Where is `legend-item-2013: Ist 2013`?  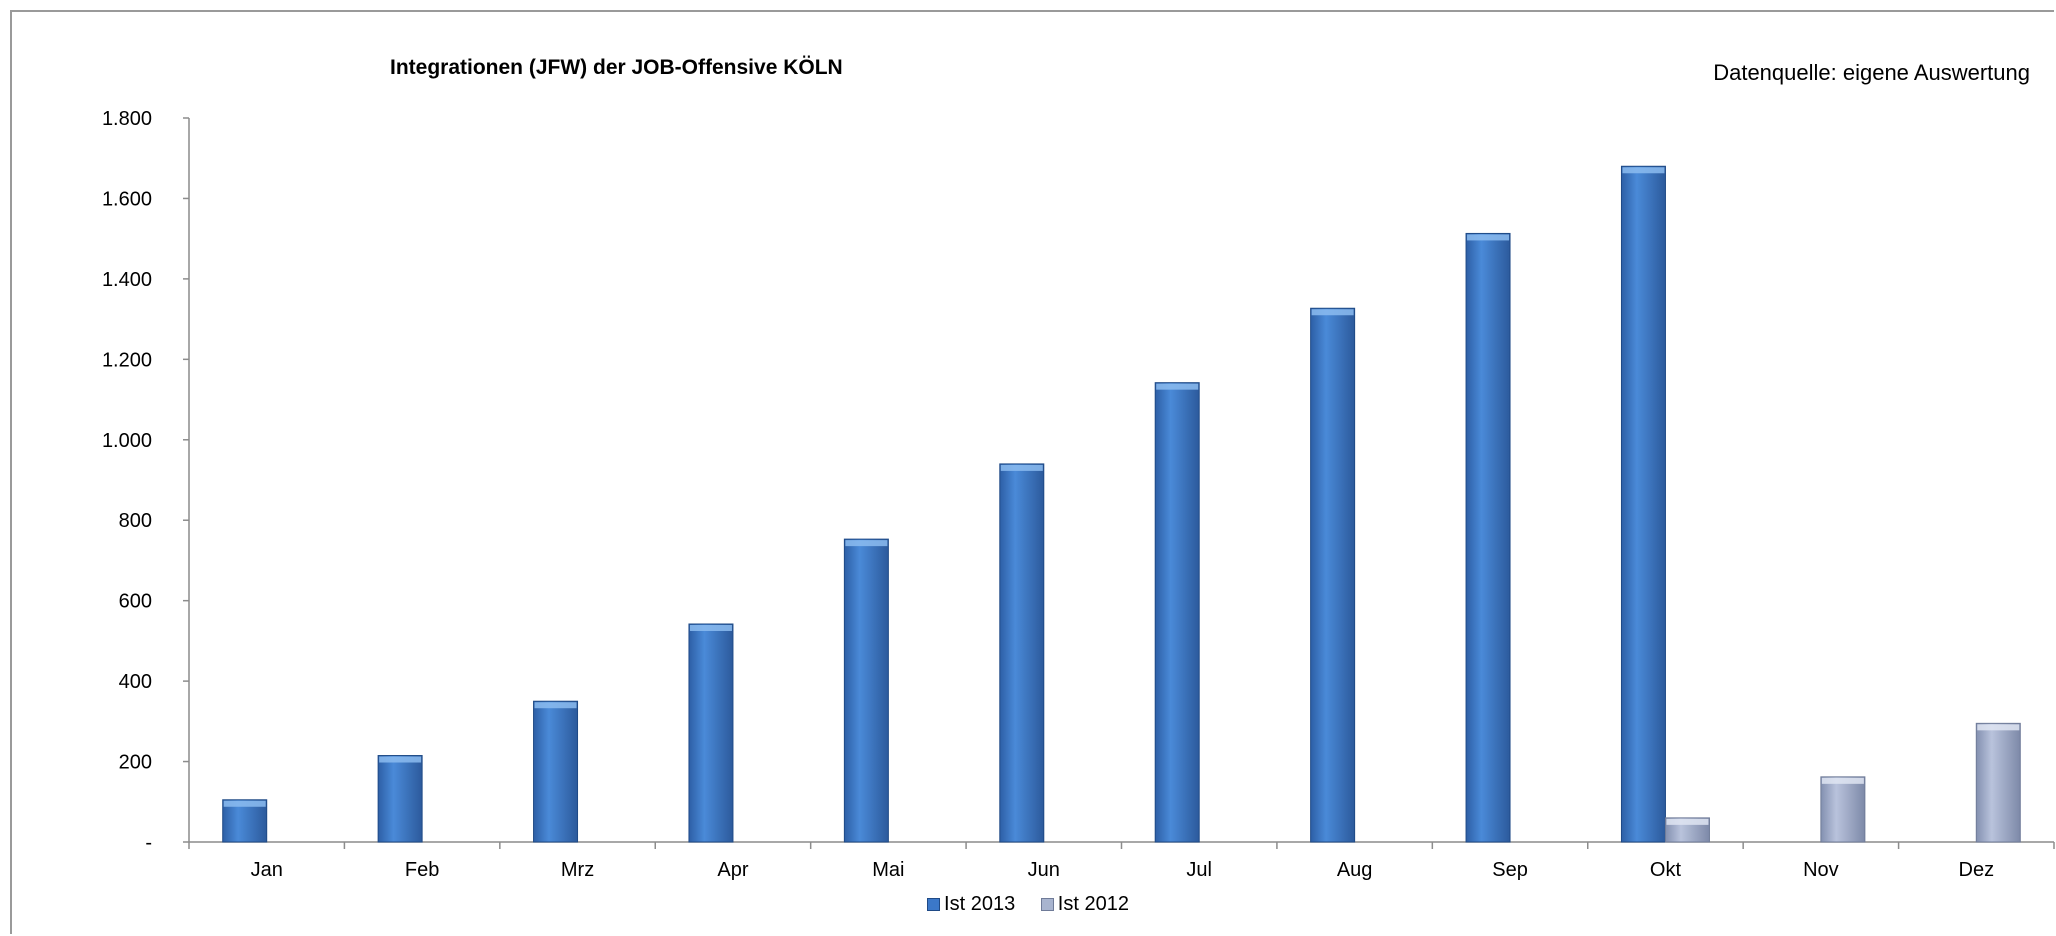
legend-item-2013: Ist 2013 is located at coordinates (971, 904).